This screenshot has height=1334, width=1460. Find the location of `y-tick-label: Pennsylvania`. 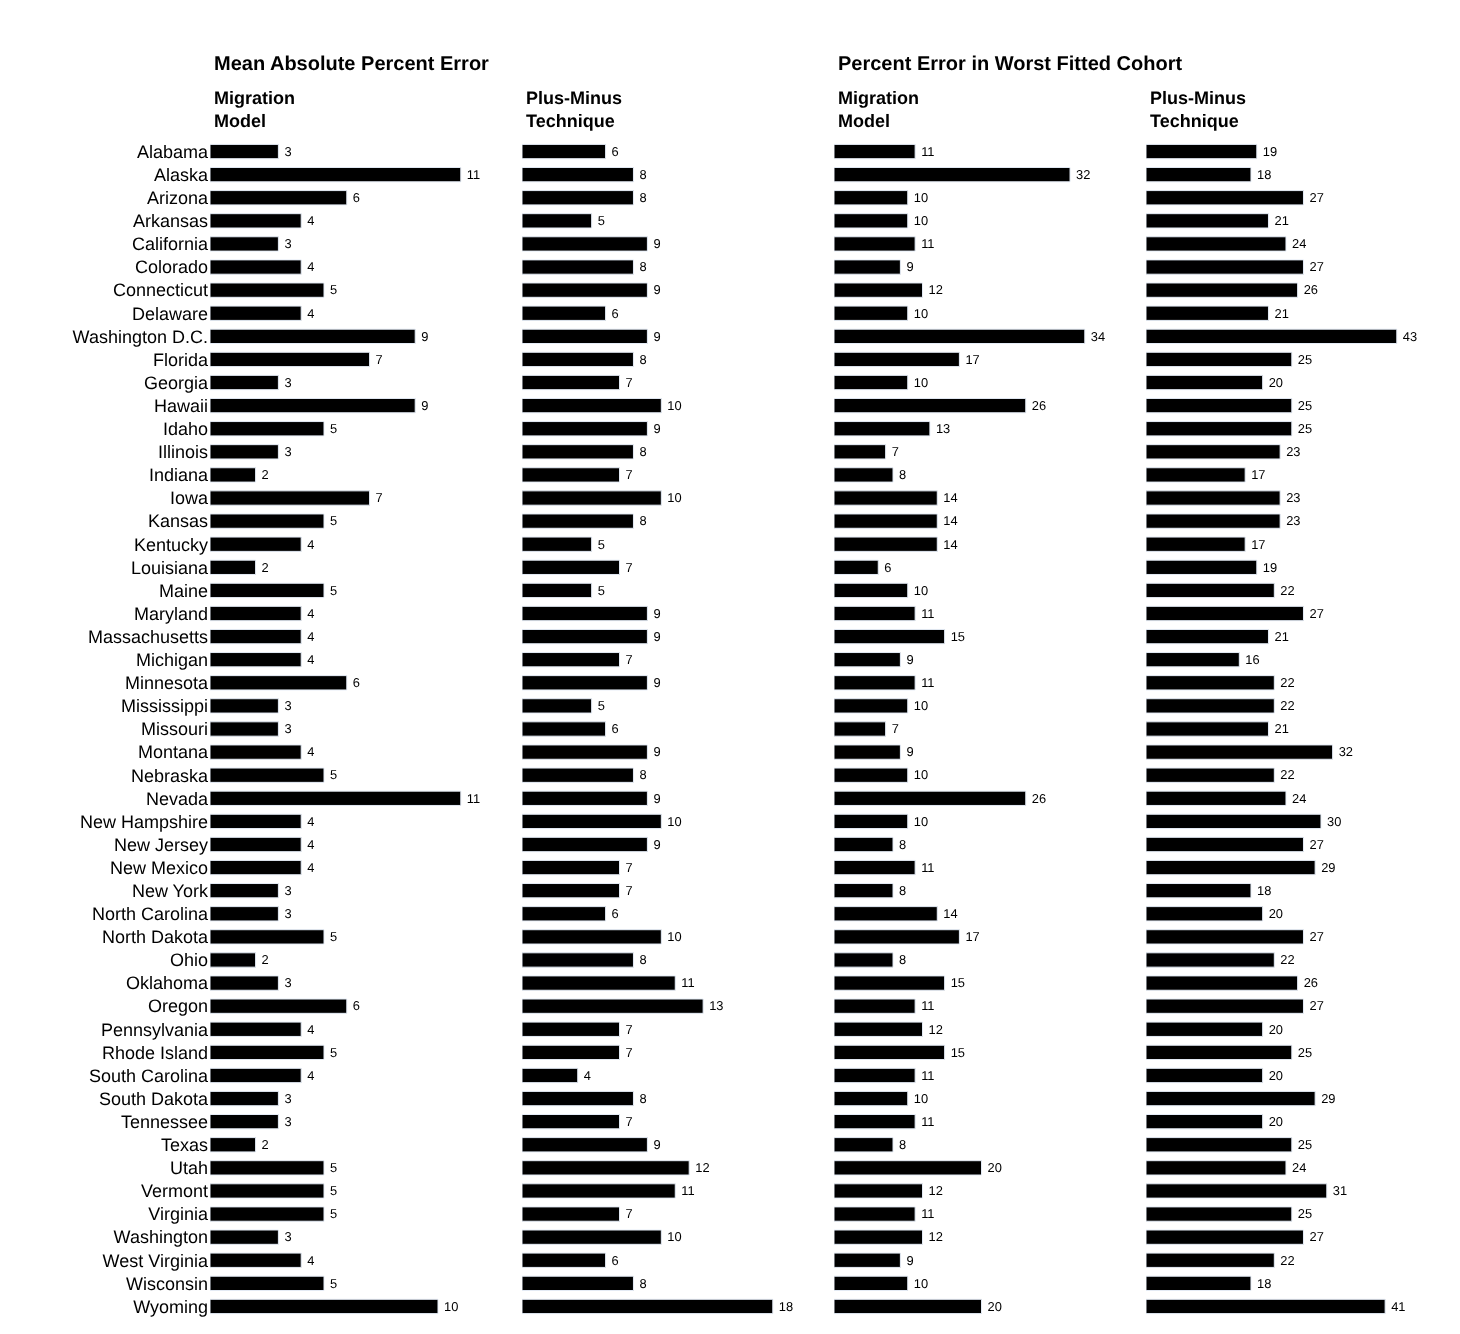

y-tick-label: Pennsylvania is located at coordinates (154, 1029).